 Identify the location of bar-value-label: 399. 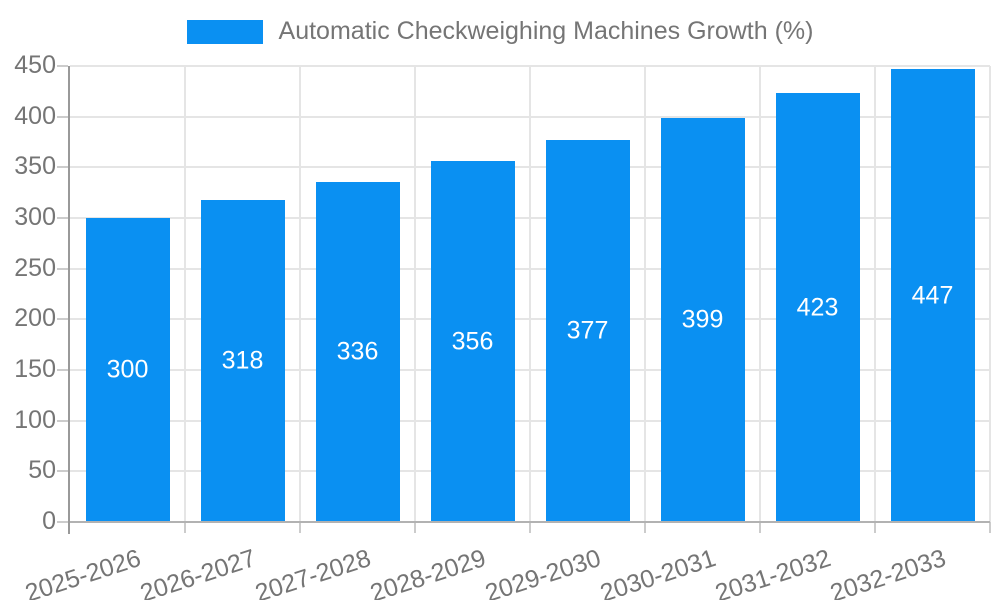
(702, 319).